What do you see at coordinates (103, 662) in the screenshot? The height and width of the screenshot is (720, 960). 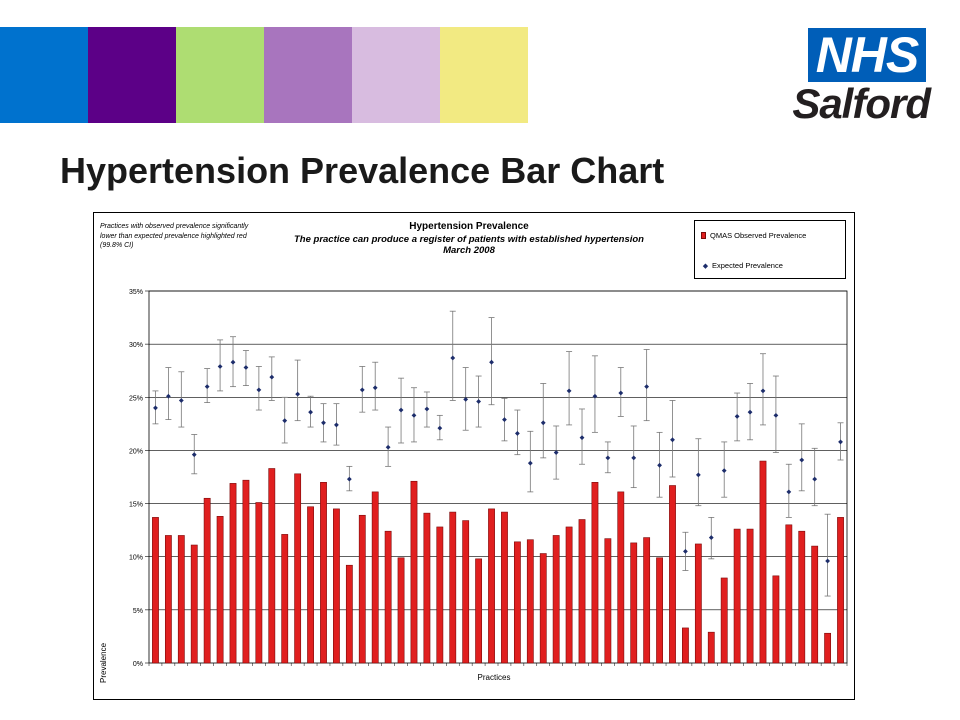 I see `y-axis-label: Prevalence` at bounding box center [103, 662].